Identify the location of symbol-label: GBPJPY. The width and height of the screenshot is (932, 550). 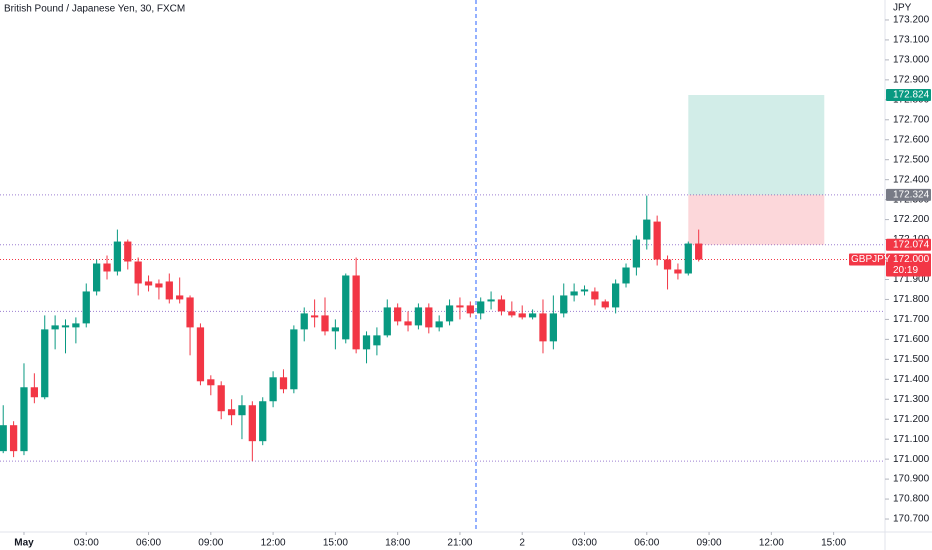
(871, 259).